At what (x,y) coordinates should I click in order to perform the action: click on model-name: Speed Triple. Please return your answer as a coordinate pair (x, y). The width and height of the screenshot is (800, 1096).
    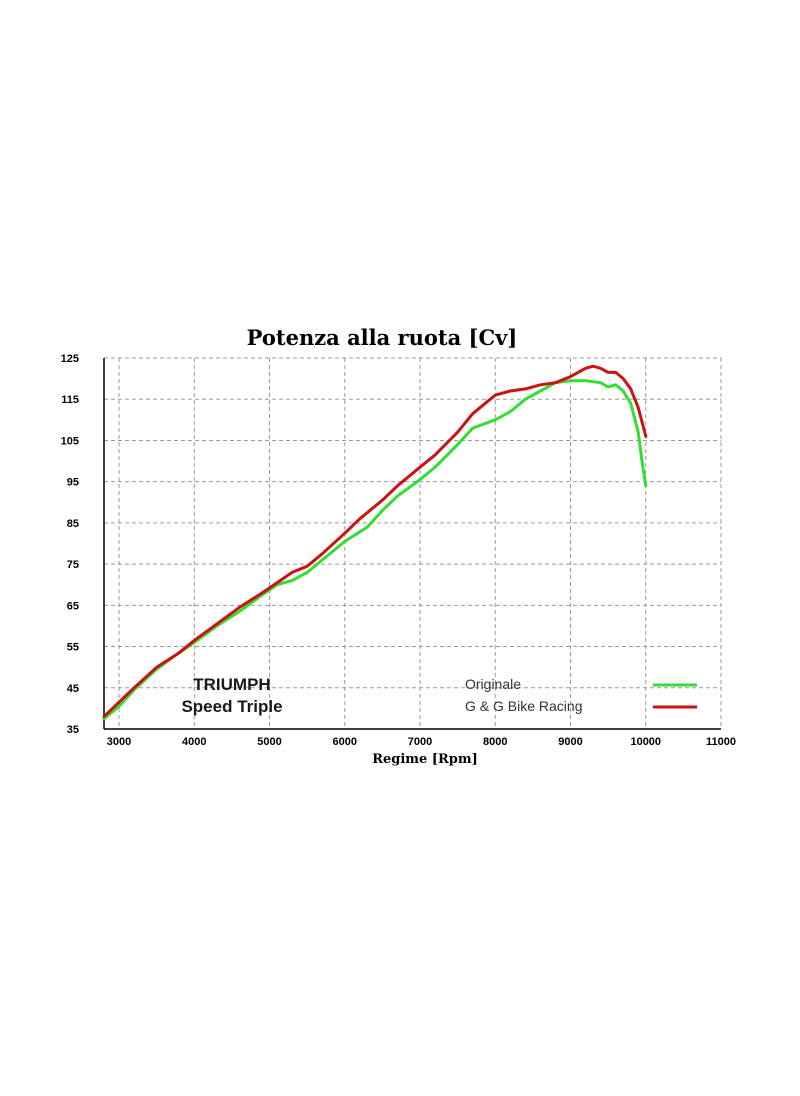
    Looking at the image, I should click on (231, 706).